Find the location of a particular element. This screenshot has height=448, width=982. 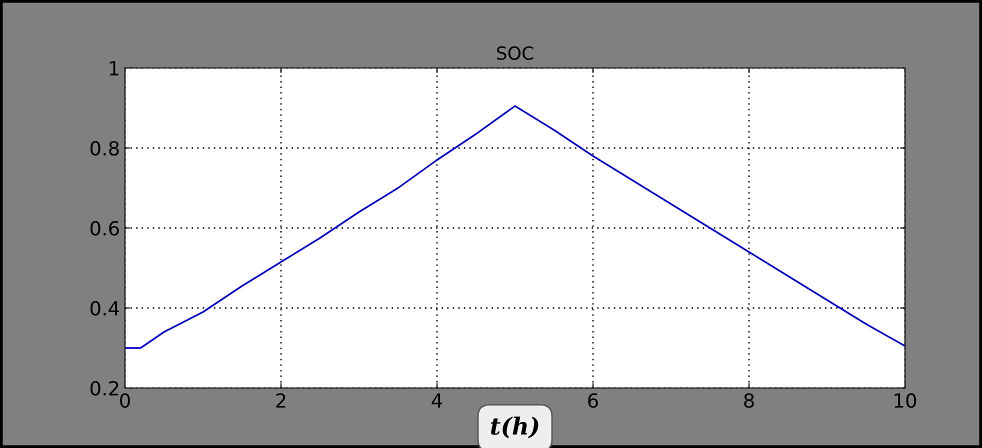

y-tick-label: 0.4 is located at coordinates (105, 308).